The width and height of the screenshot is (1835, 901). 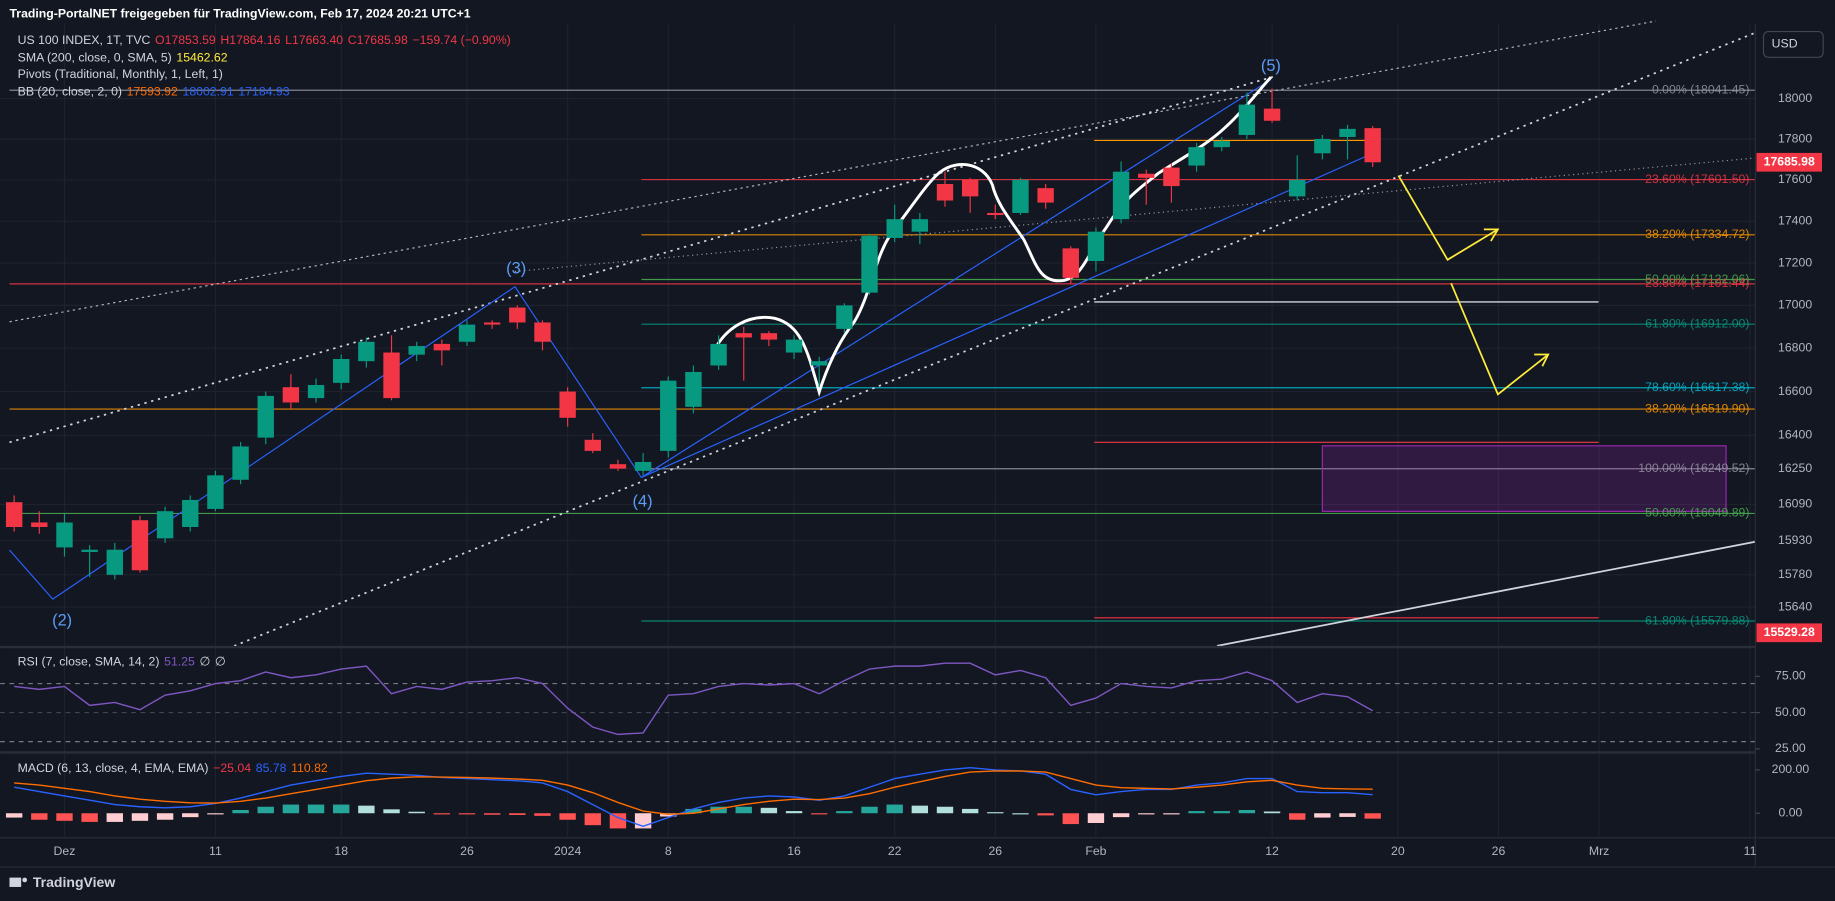 What do you see at coordinates (74, 882) in the screenshot?
I see `brand-name: TradingView` at bounding box center [74, 882].